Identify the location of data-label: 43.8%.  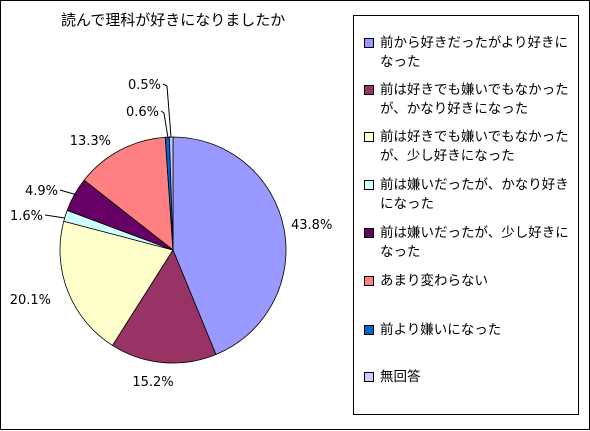
(311, 225).